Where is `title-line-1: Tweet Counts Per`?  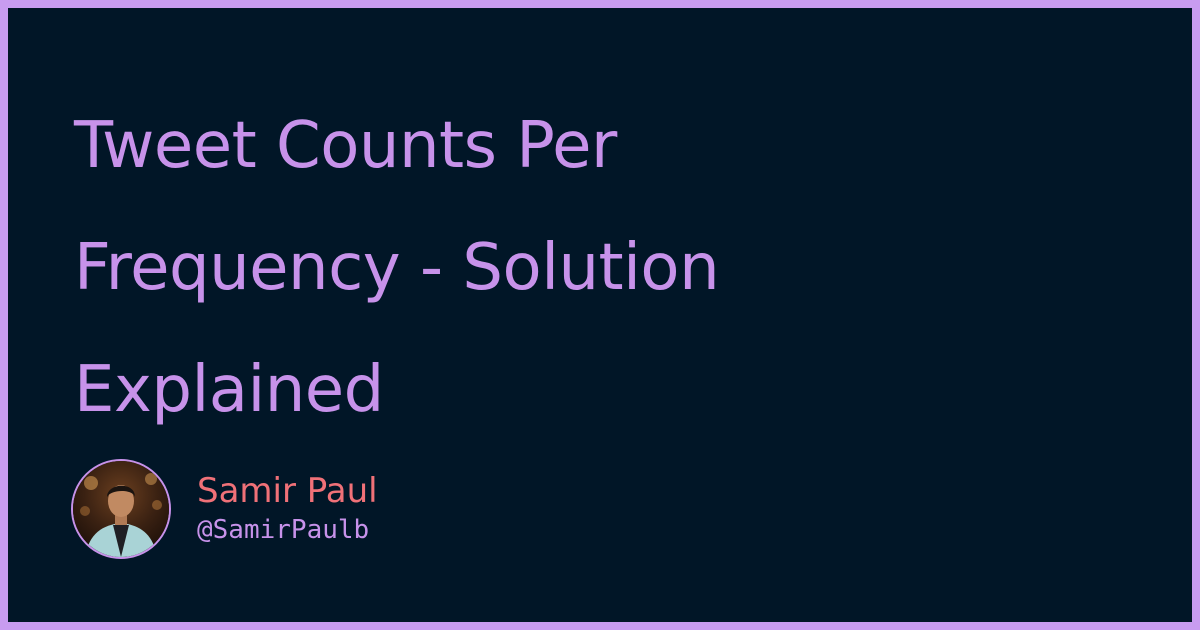 title-line-1: Tweet Counts Per is located at coordinates (345, 146).